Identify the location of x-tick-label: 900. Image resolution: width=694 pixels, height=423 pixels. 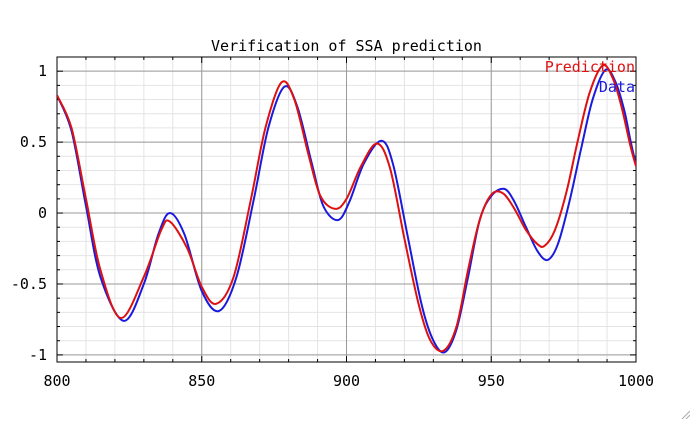
(346, 381).